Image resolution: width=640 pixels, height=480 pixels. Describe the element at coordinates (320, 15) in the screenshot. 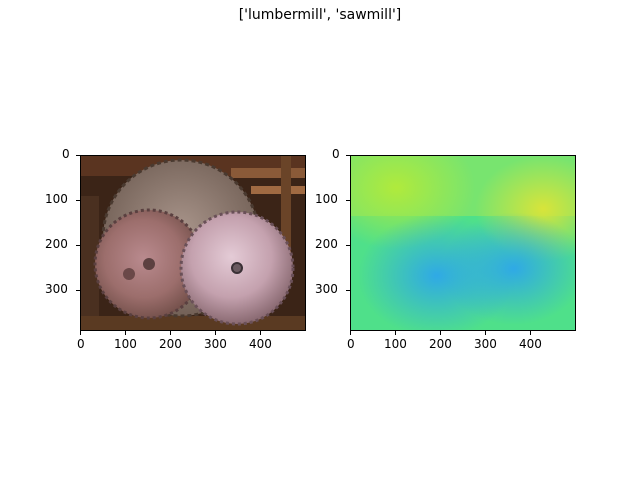

I see `figure-title: ['lumbermill', 'sawmill']` at that location.